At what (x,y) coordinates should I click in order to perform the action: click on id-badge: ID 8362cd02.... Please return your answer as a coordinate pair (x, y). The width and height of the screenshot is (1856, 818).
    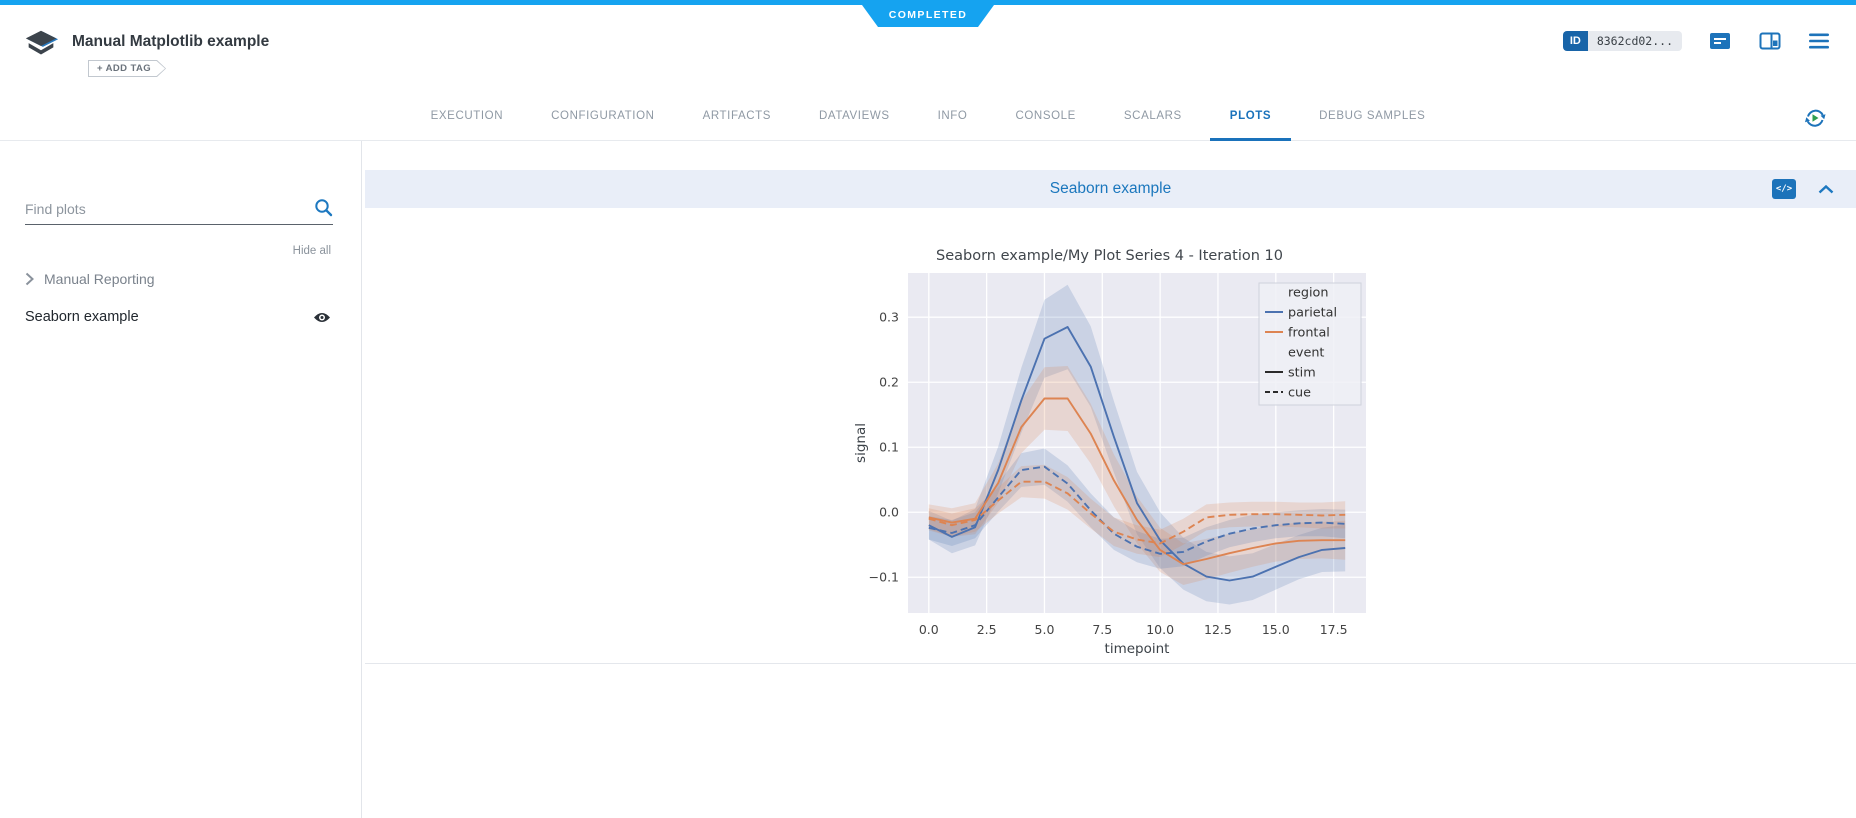
    Looking at the image, I should click on (1622, 41).